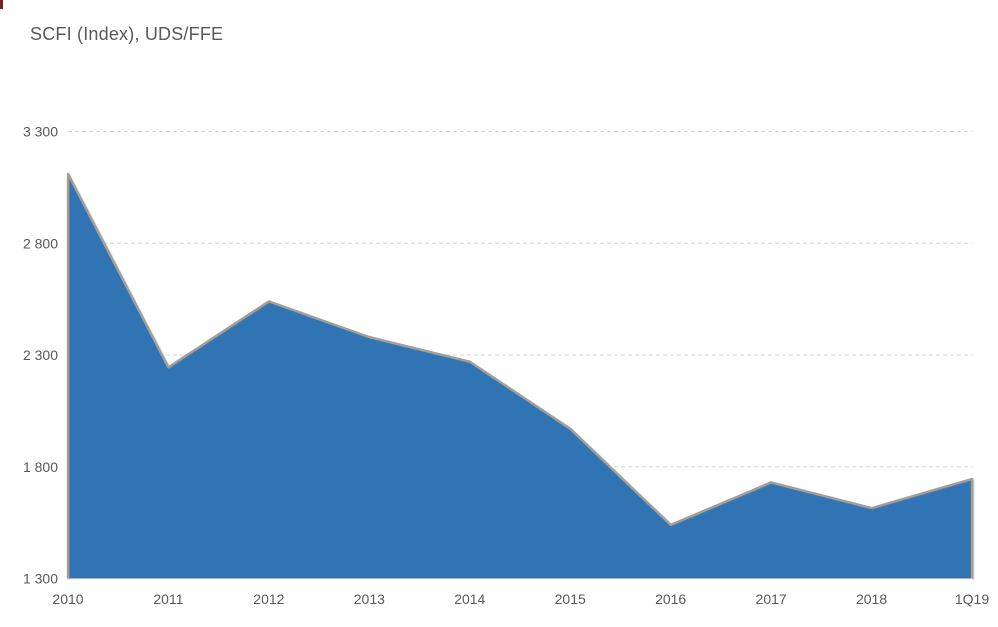  I want to click on y-tick-label: 2 300, so click(40, 355).